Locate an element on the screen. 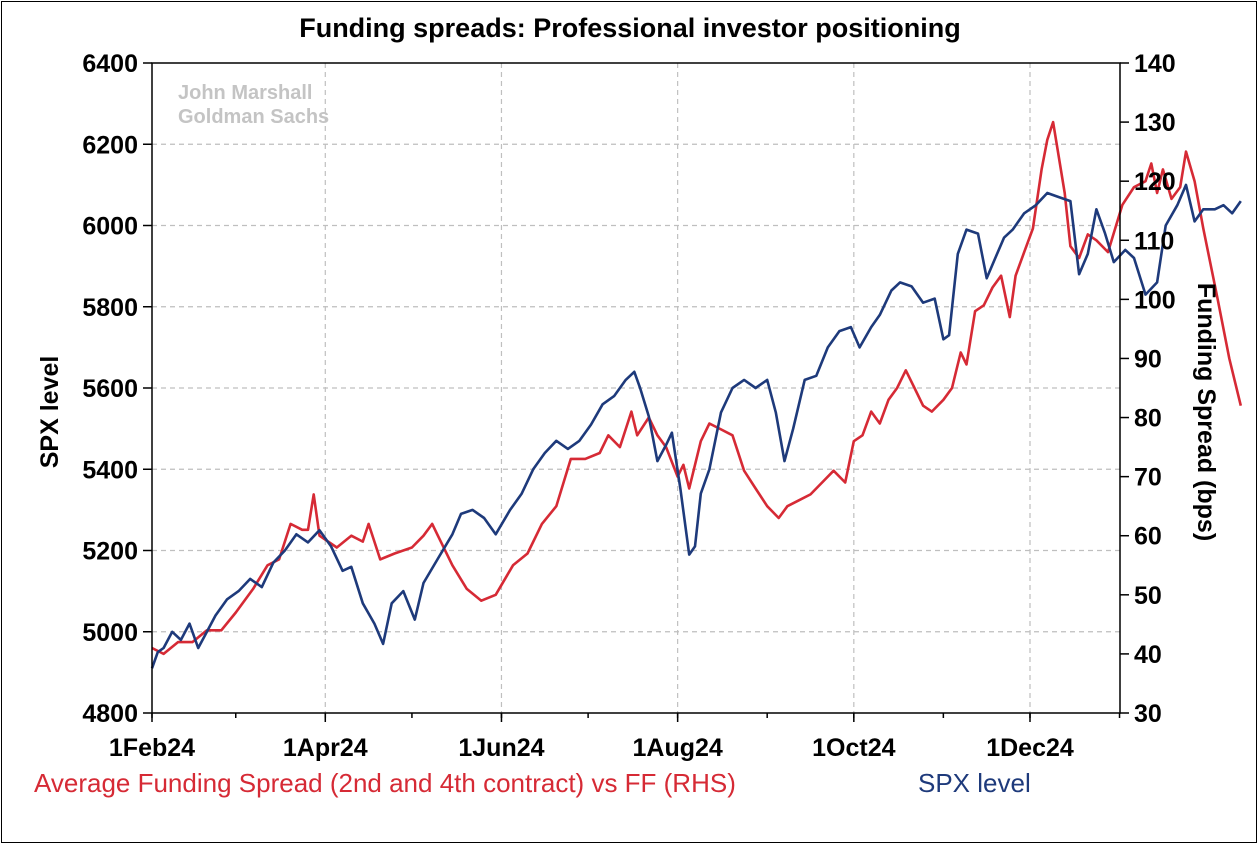  x-tick-label: 1Aug24 is located at coordinates (677, 748).